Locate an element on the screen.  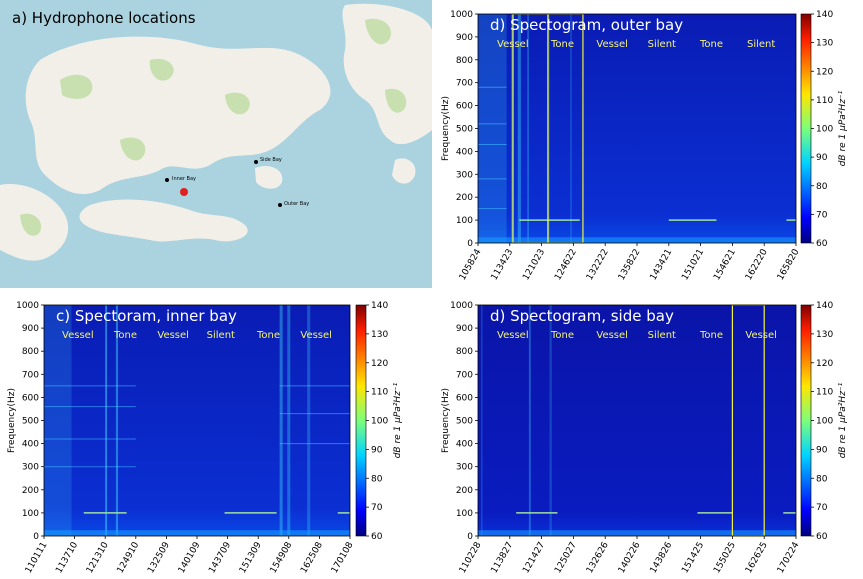
hydrophone-marker is located at coordinates (256, 162).